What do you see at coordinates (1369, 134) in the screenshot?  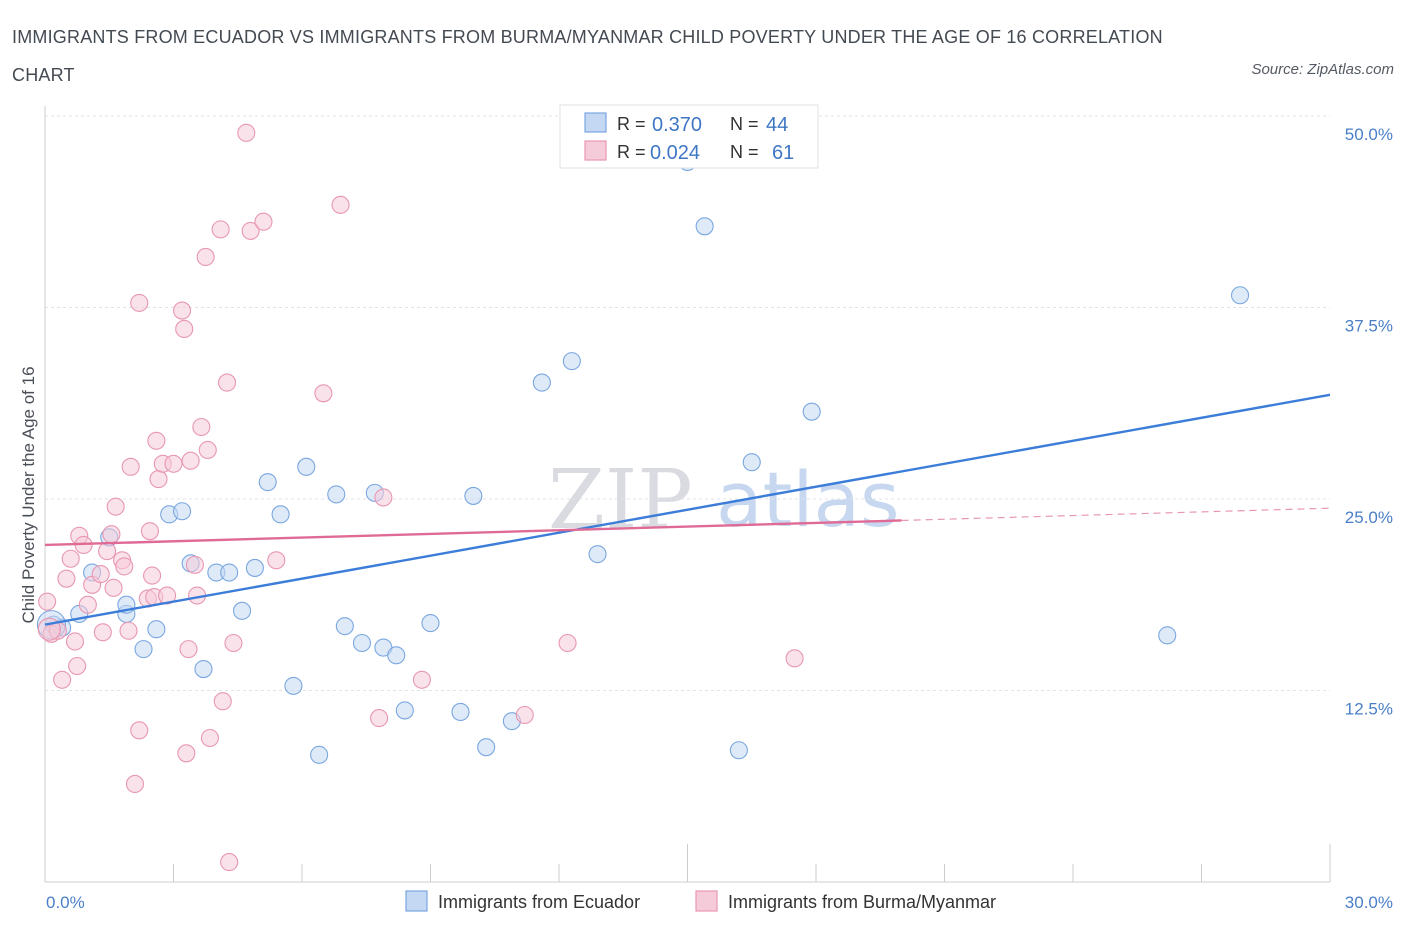 I see `y-tick-label-3: 50.0%` at bounding box center [1369, 134].